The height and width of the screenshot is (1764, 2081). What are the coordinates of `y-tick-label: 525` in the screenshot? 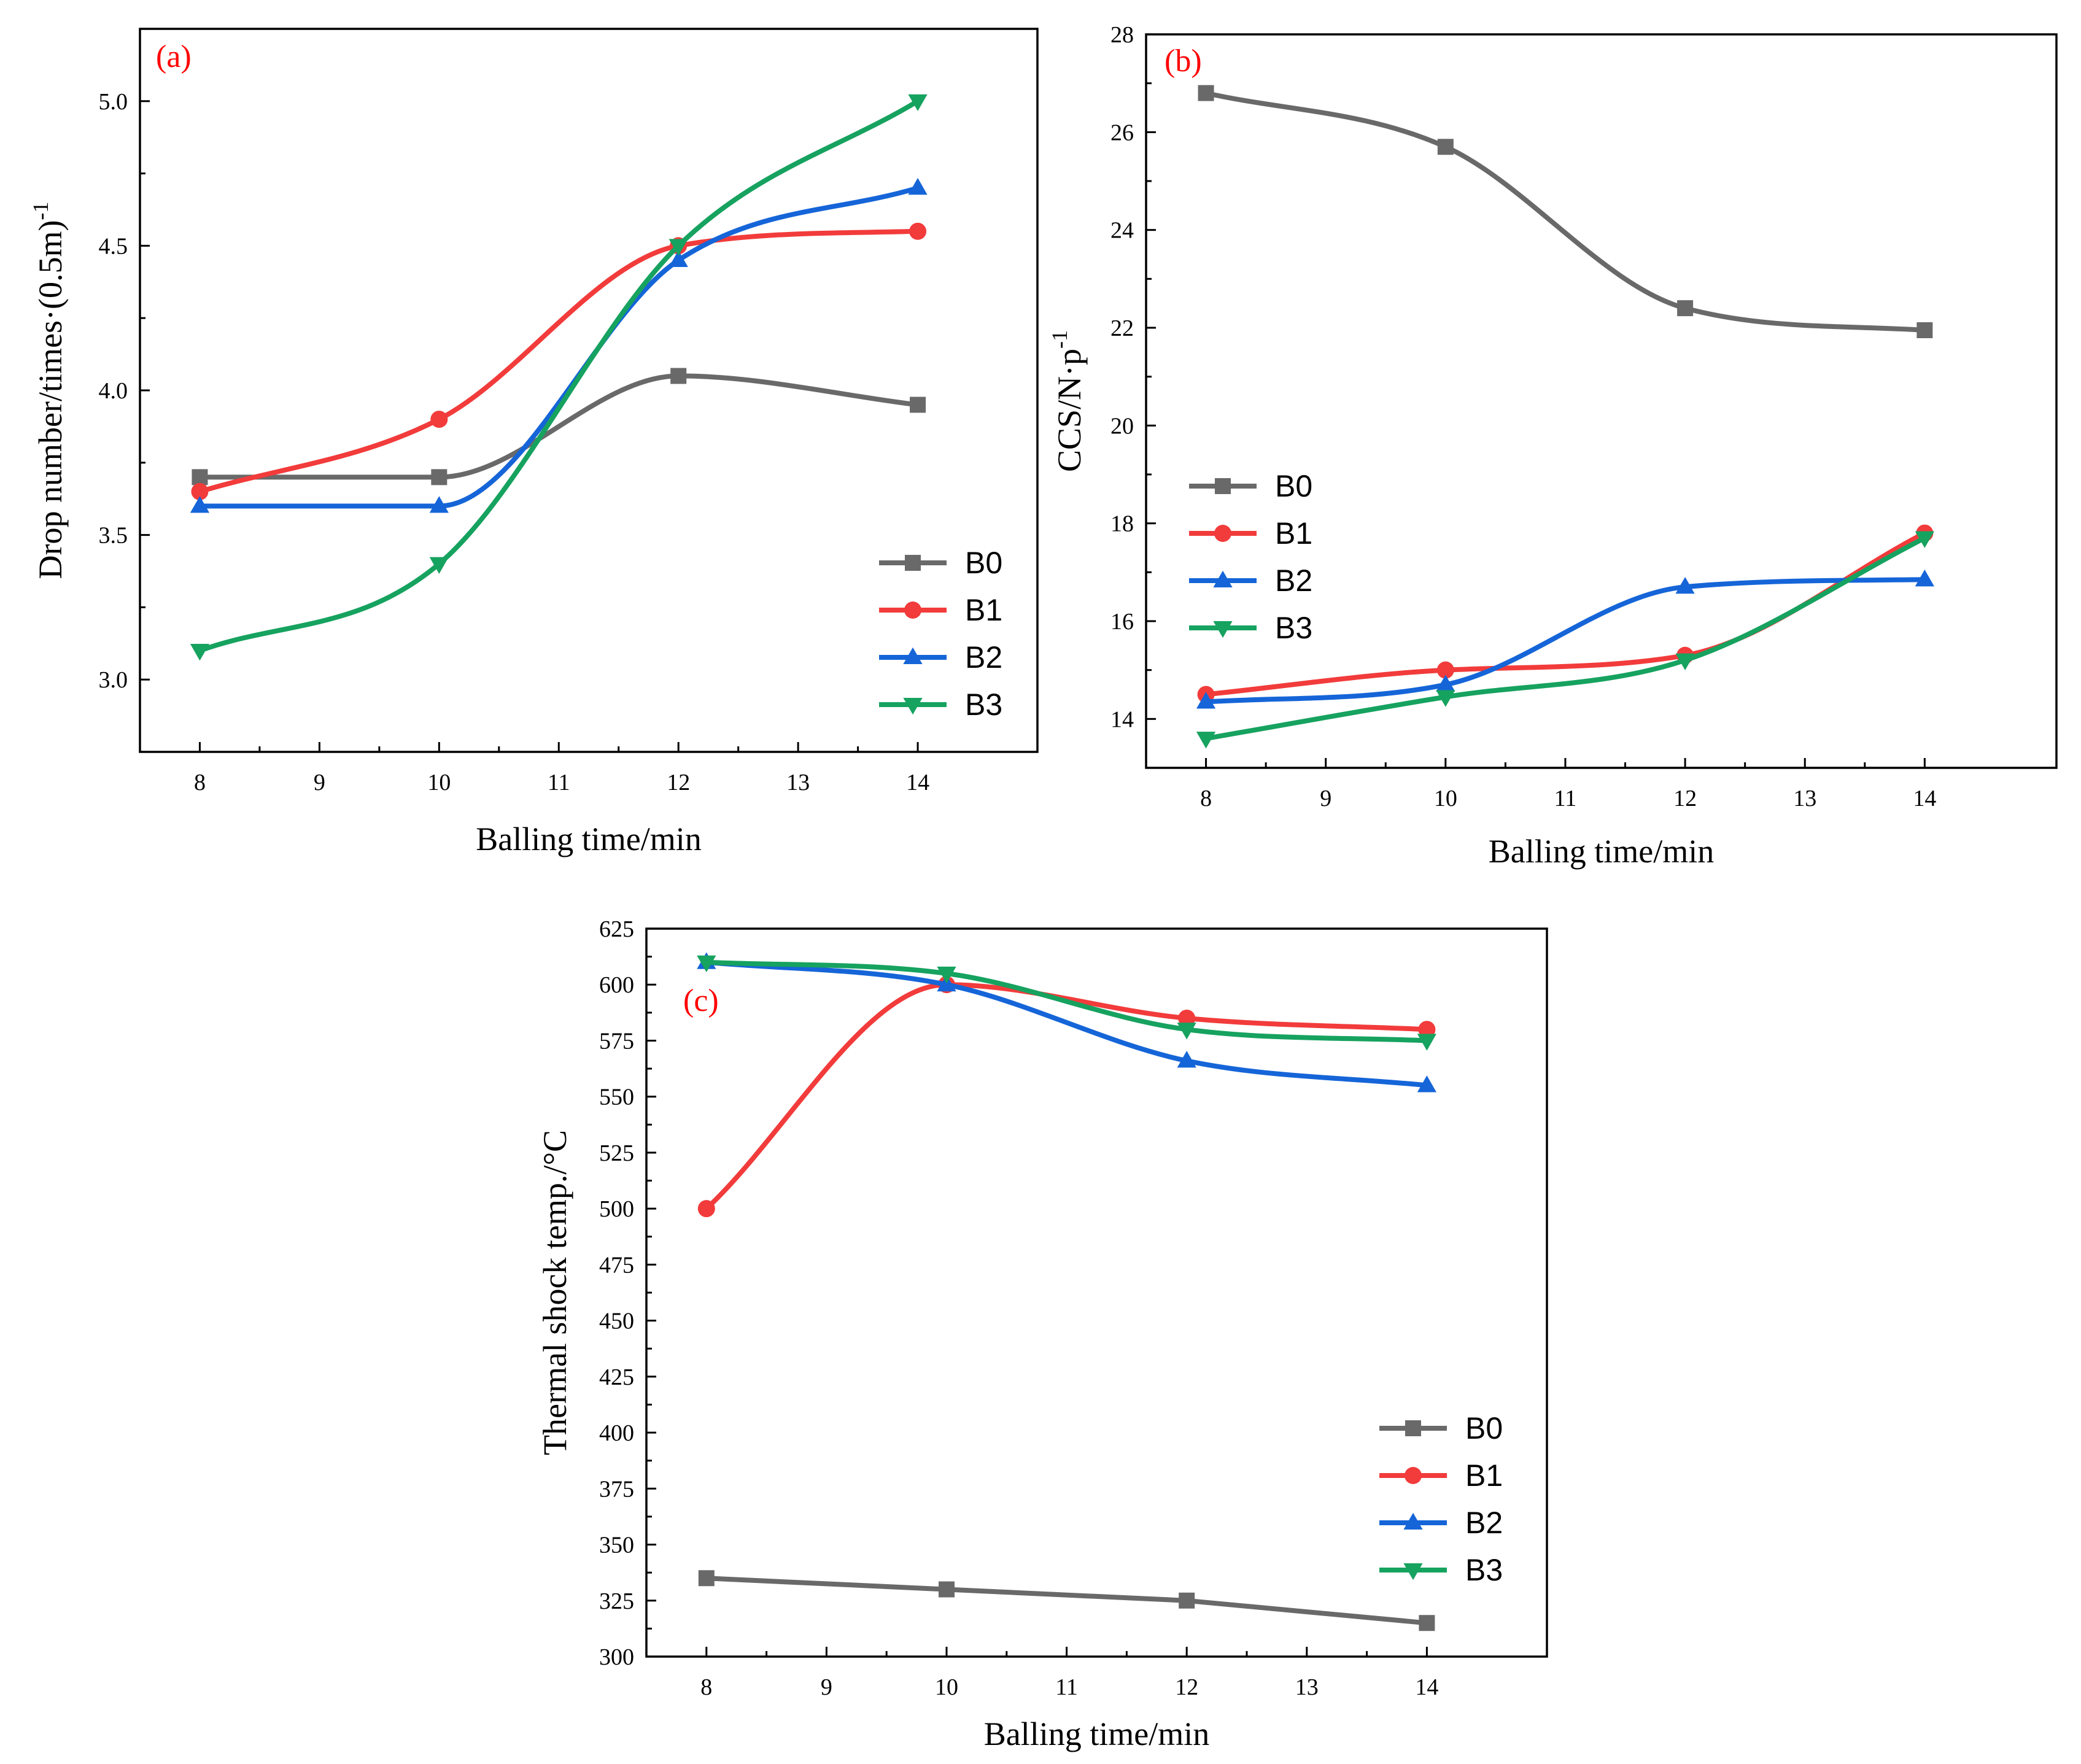 It's located at (616, 1153).